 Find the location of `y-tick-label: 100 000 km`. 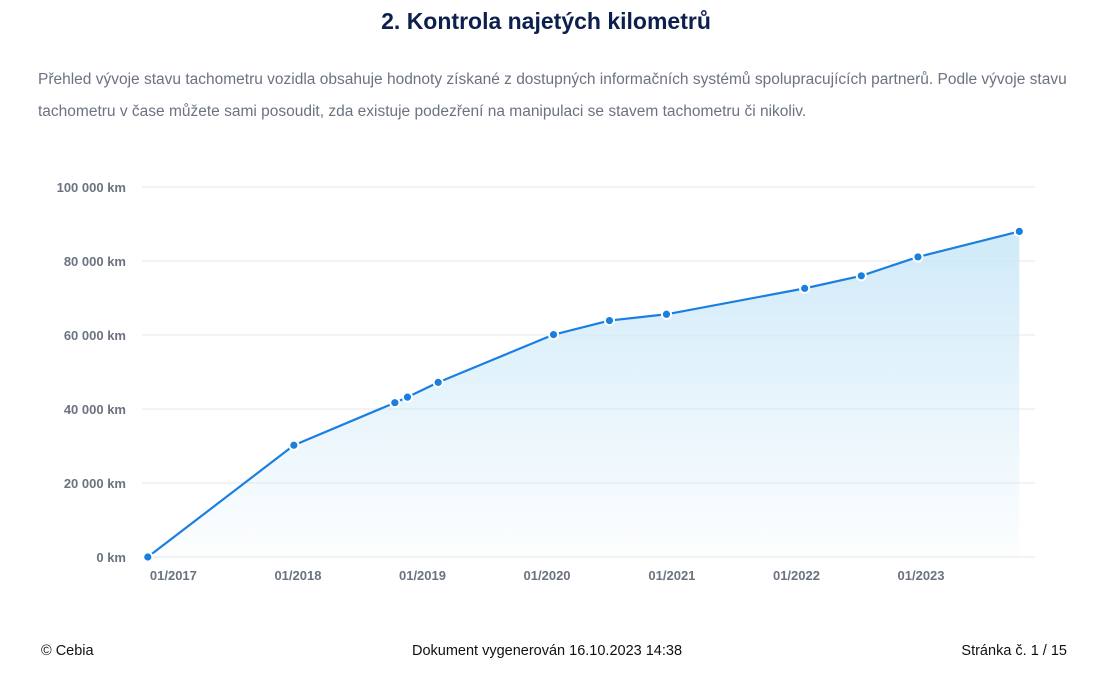

y-tick-label: 100 000 km is located at coordinates (91, 187).